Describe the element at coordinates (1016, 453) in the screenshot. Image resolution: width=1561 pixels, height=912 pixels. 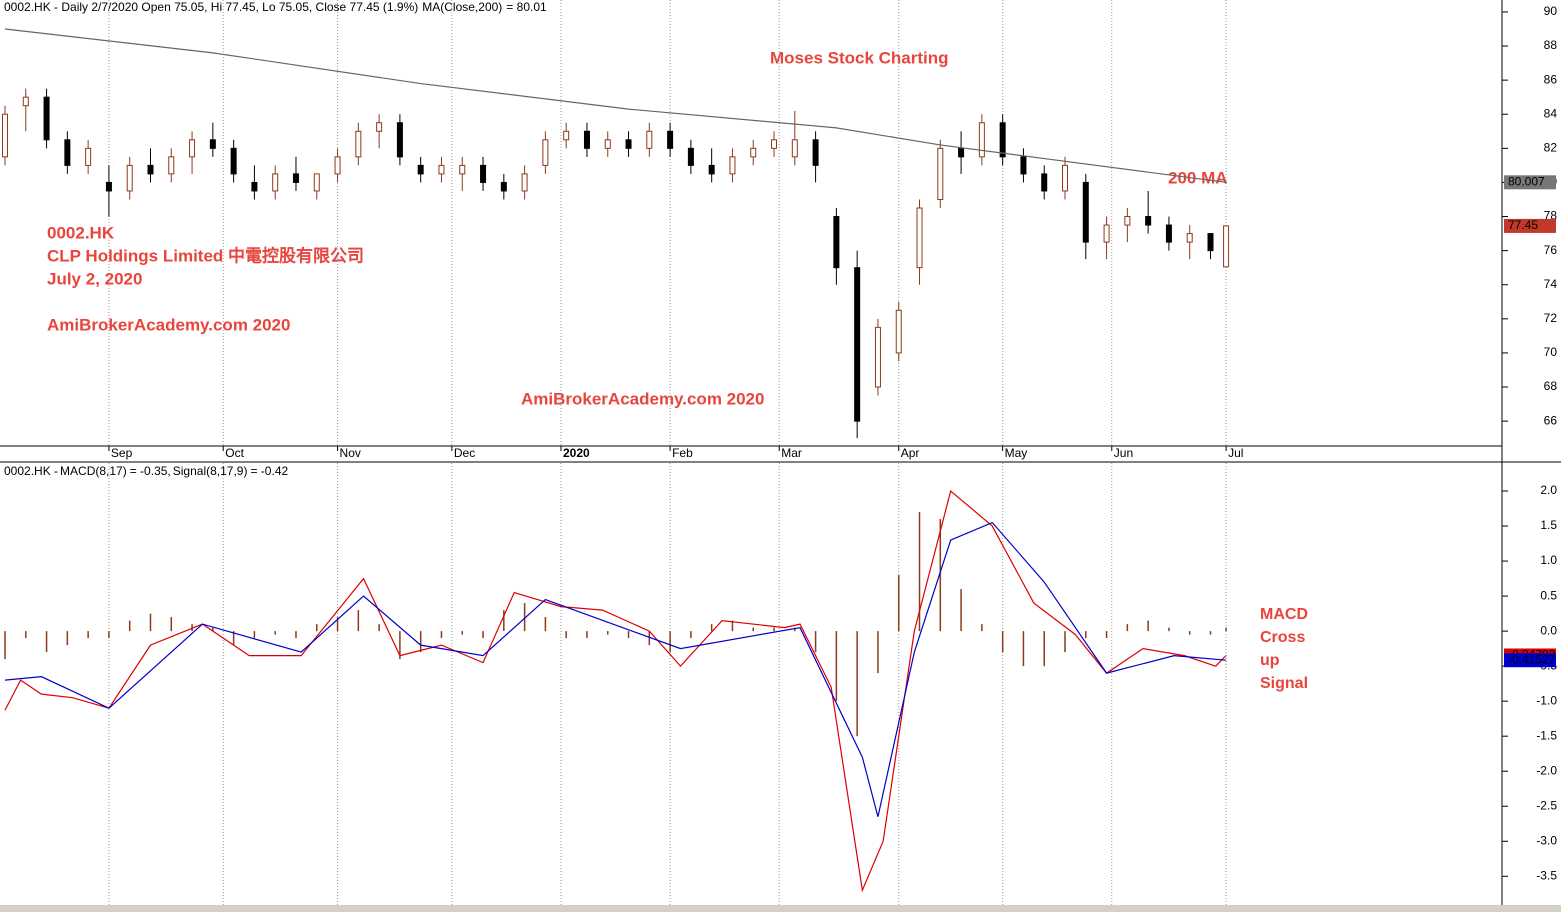
I see `x-tick-label: May` at that location.